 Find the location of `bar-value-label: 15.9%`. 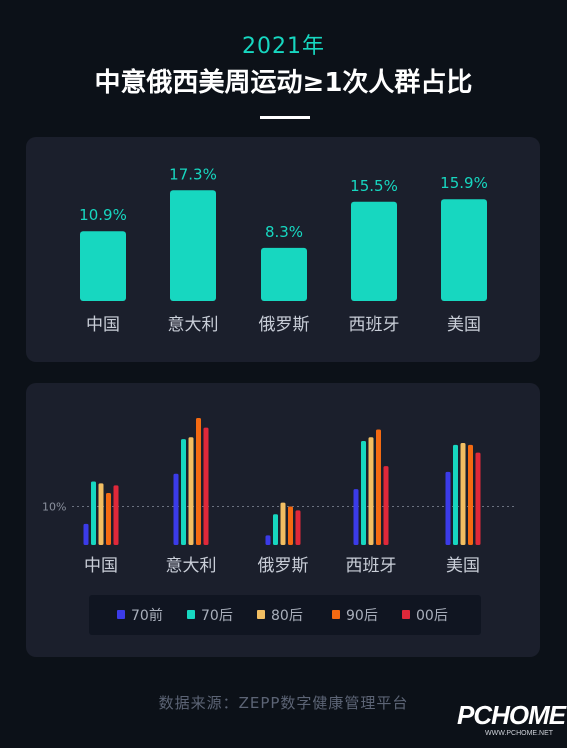

bar-value-label: 15.9% is located at coordinates (464, 183).